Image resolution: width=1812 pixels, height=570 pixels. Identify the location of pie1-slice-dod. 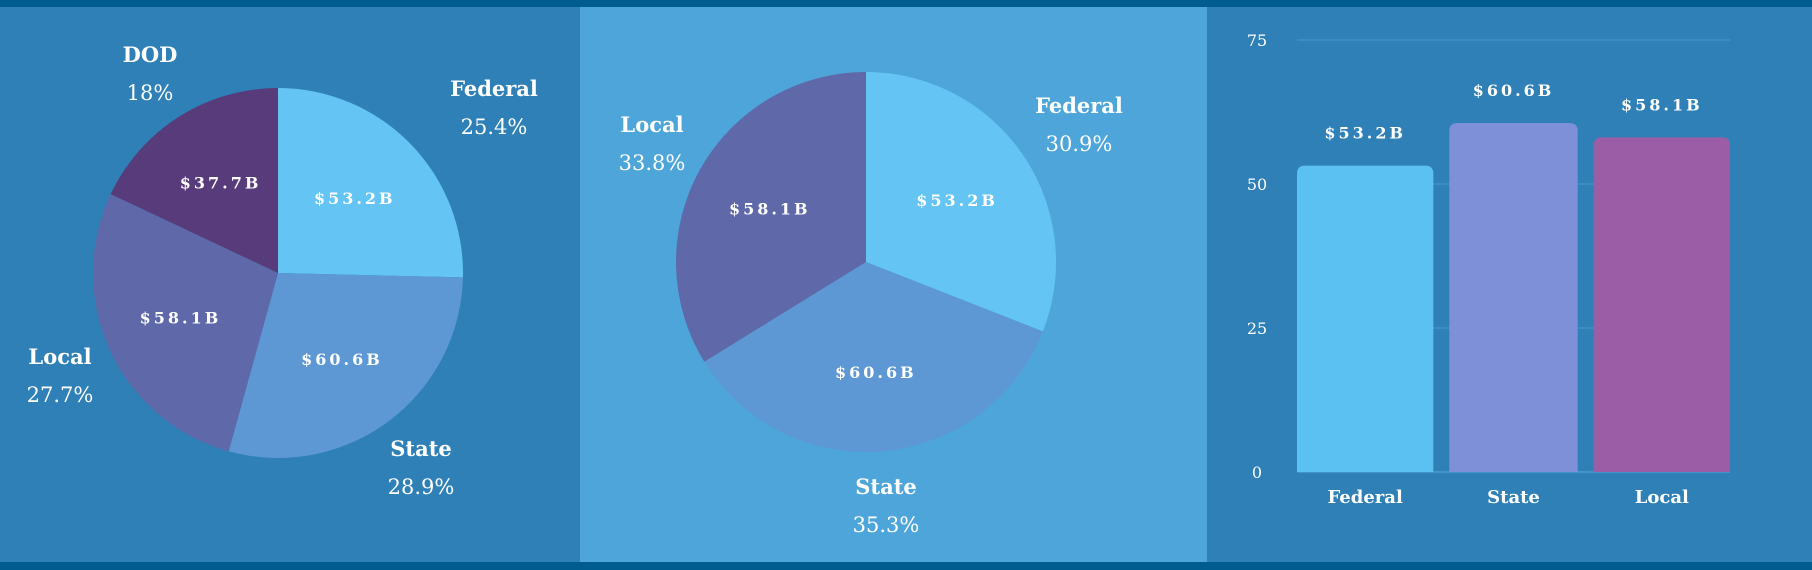
(194, 180).